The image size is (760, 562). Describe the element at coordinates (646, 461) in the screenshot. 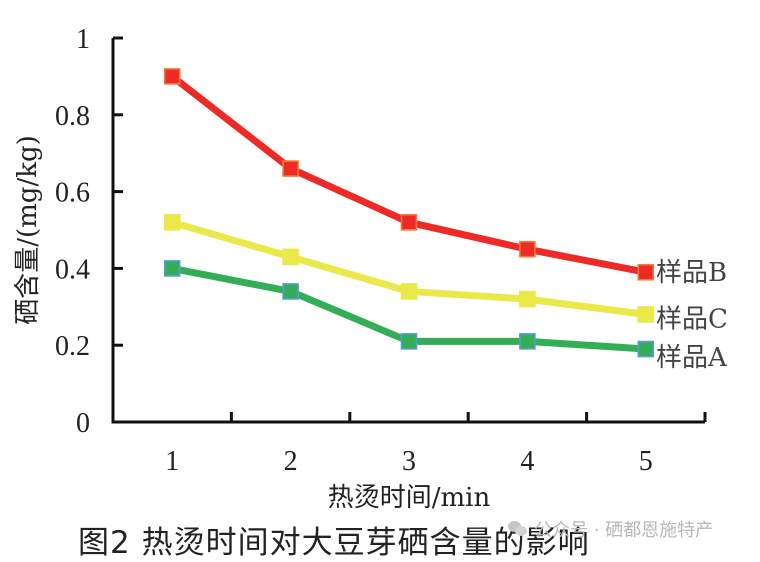

I see `x-tick-label: 5` at that location.